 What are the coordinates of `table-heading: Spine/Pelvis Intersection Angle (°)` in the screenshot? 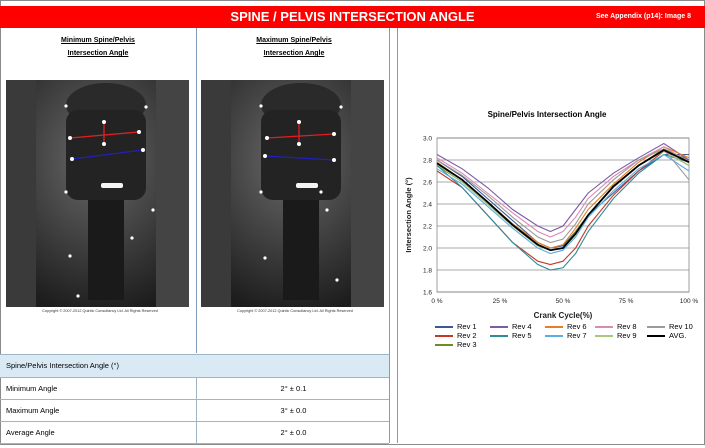 It's located at (63, 365).